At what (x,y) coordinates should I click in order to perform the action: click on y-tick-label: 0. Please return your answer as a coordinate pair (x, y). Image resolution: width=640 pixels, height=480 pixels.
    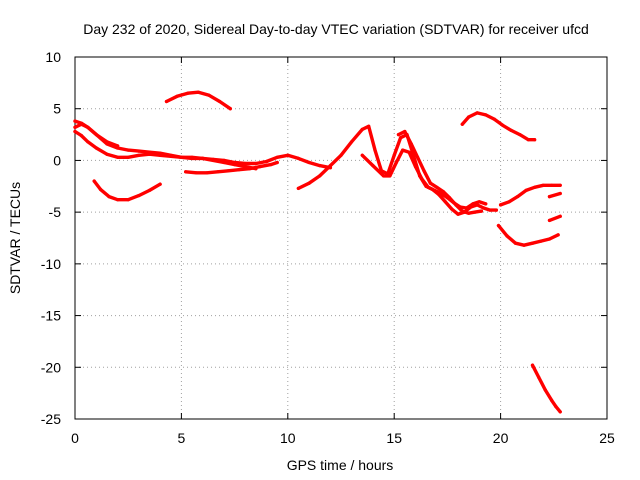
    Looking at the image, I should click on (57, 160).